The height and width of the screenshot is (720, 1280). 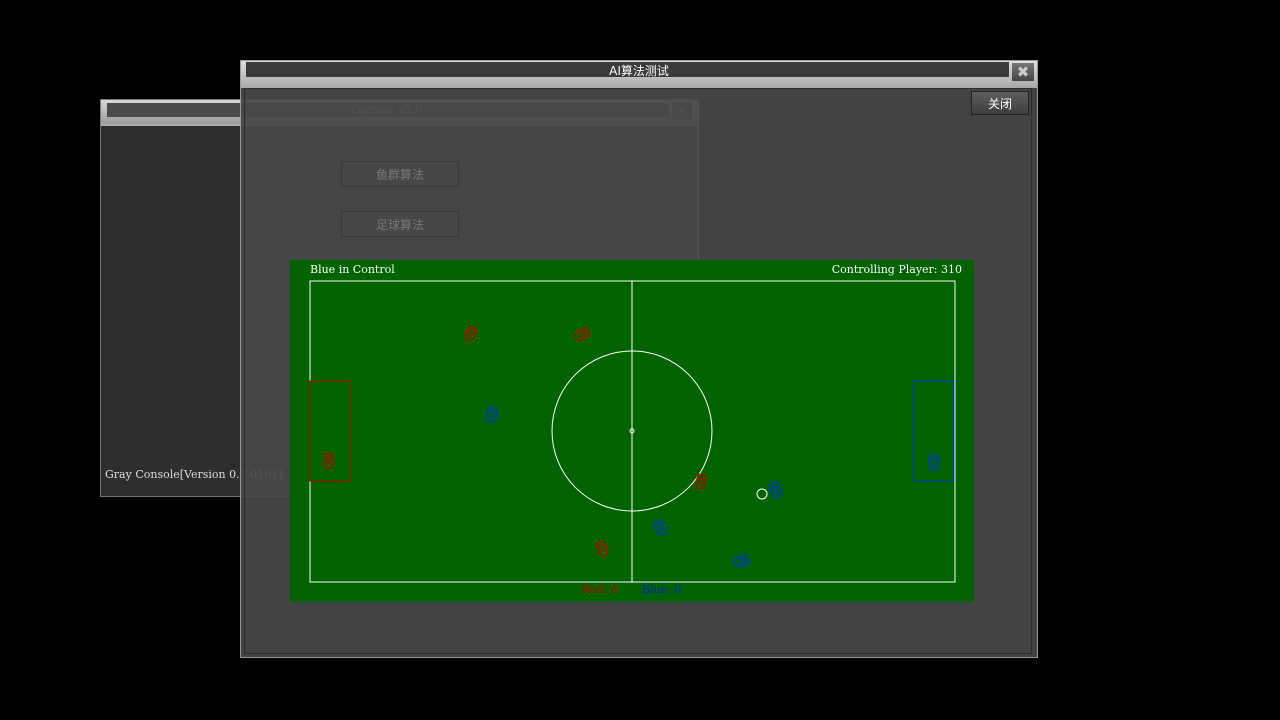 I want to click on fish-algorithm-button: 鱼群算法, so click(x=400, y=174).